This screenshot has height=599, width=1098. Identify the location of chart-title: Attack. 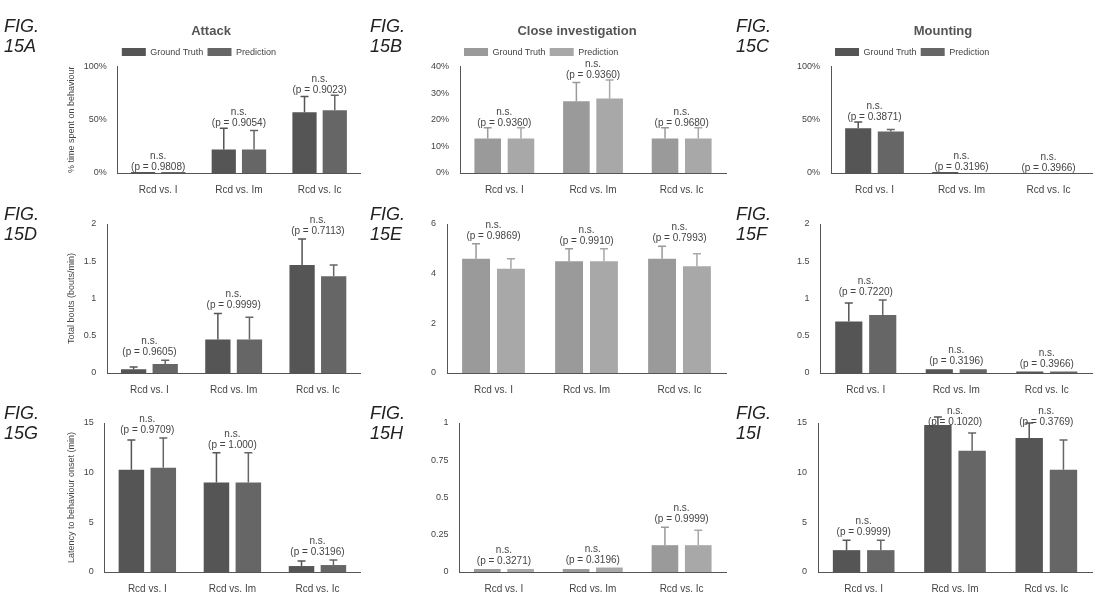
(211, 31).